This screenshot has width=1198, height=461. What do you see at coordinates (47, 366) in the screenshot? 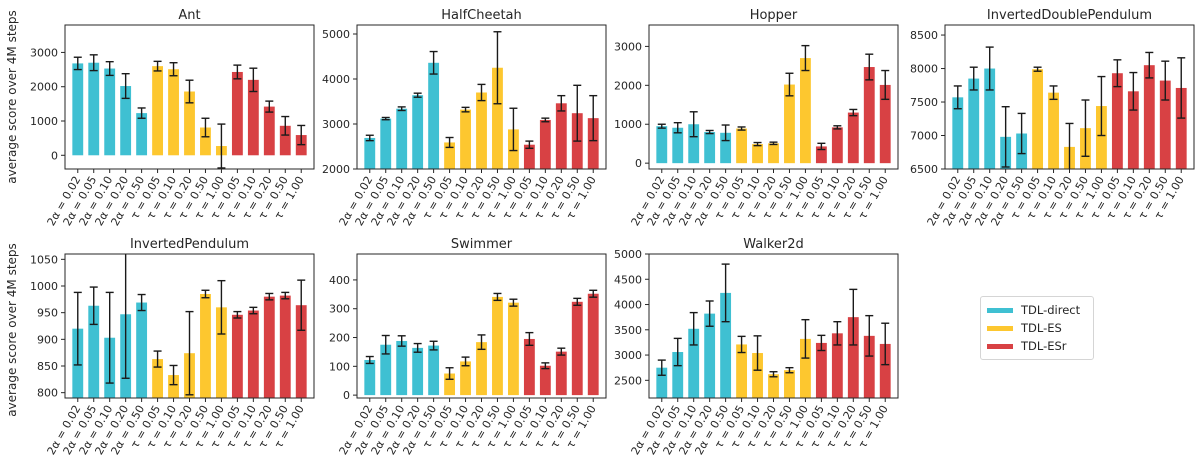
I see `y-tick-label: 850` at bounding box center [47, 366].